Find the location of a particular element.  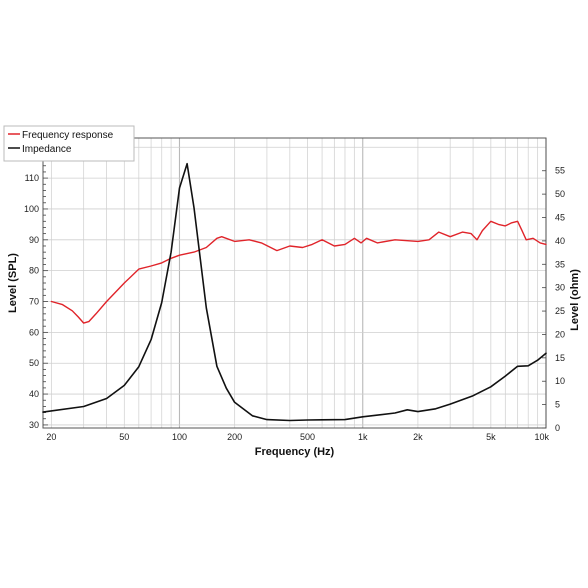

left-tick-label: 110 is located at coordinates (32, 178).